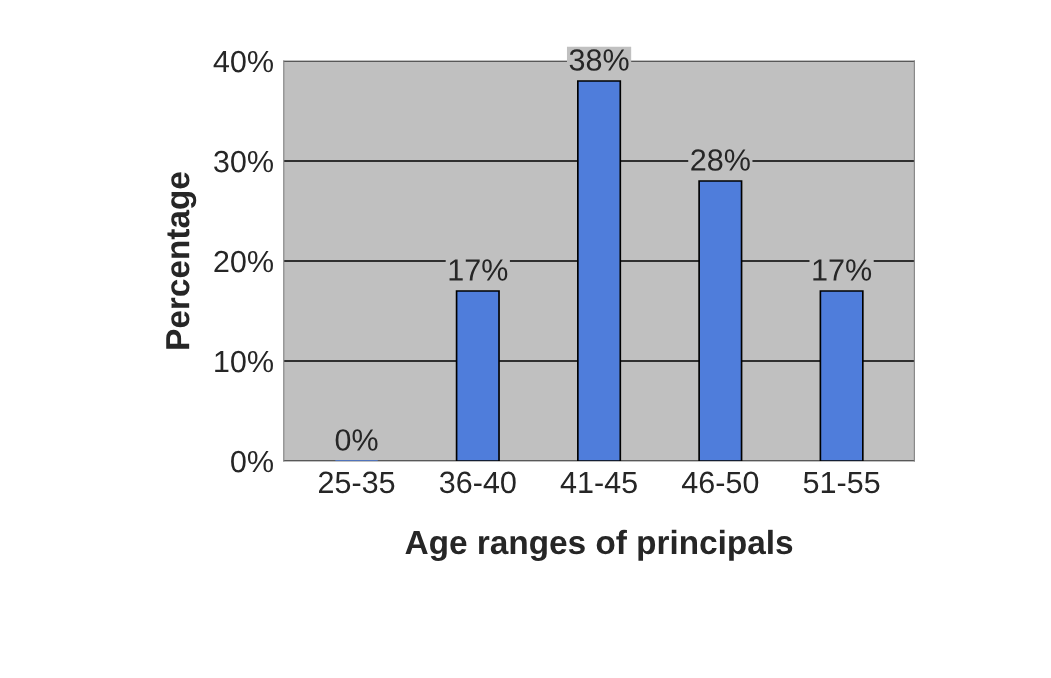  Describe the element at coordinates (841, 482) in the screenshot. I see `x-tick-label: 51-55` at that location.